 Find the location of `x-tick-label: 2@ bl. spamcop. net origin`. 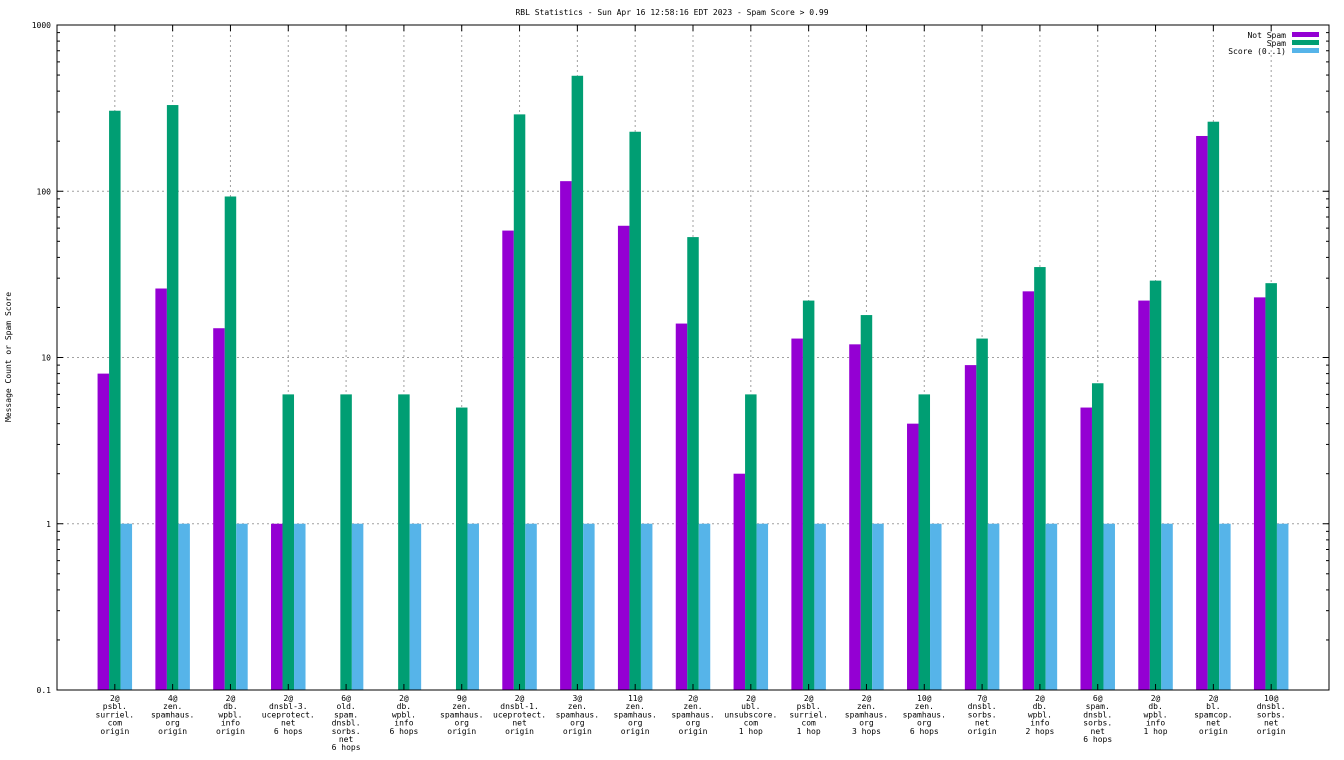

x-tick-label: 2@ bl. spamcop. net origin is located at coordinates (1213, 715).